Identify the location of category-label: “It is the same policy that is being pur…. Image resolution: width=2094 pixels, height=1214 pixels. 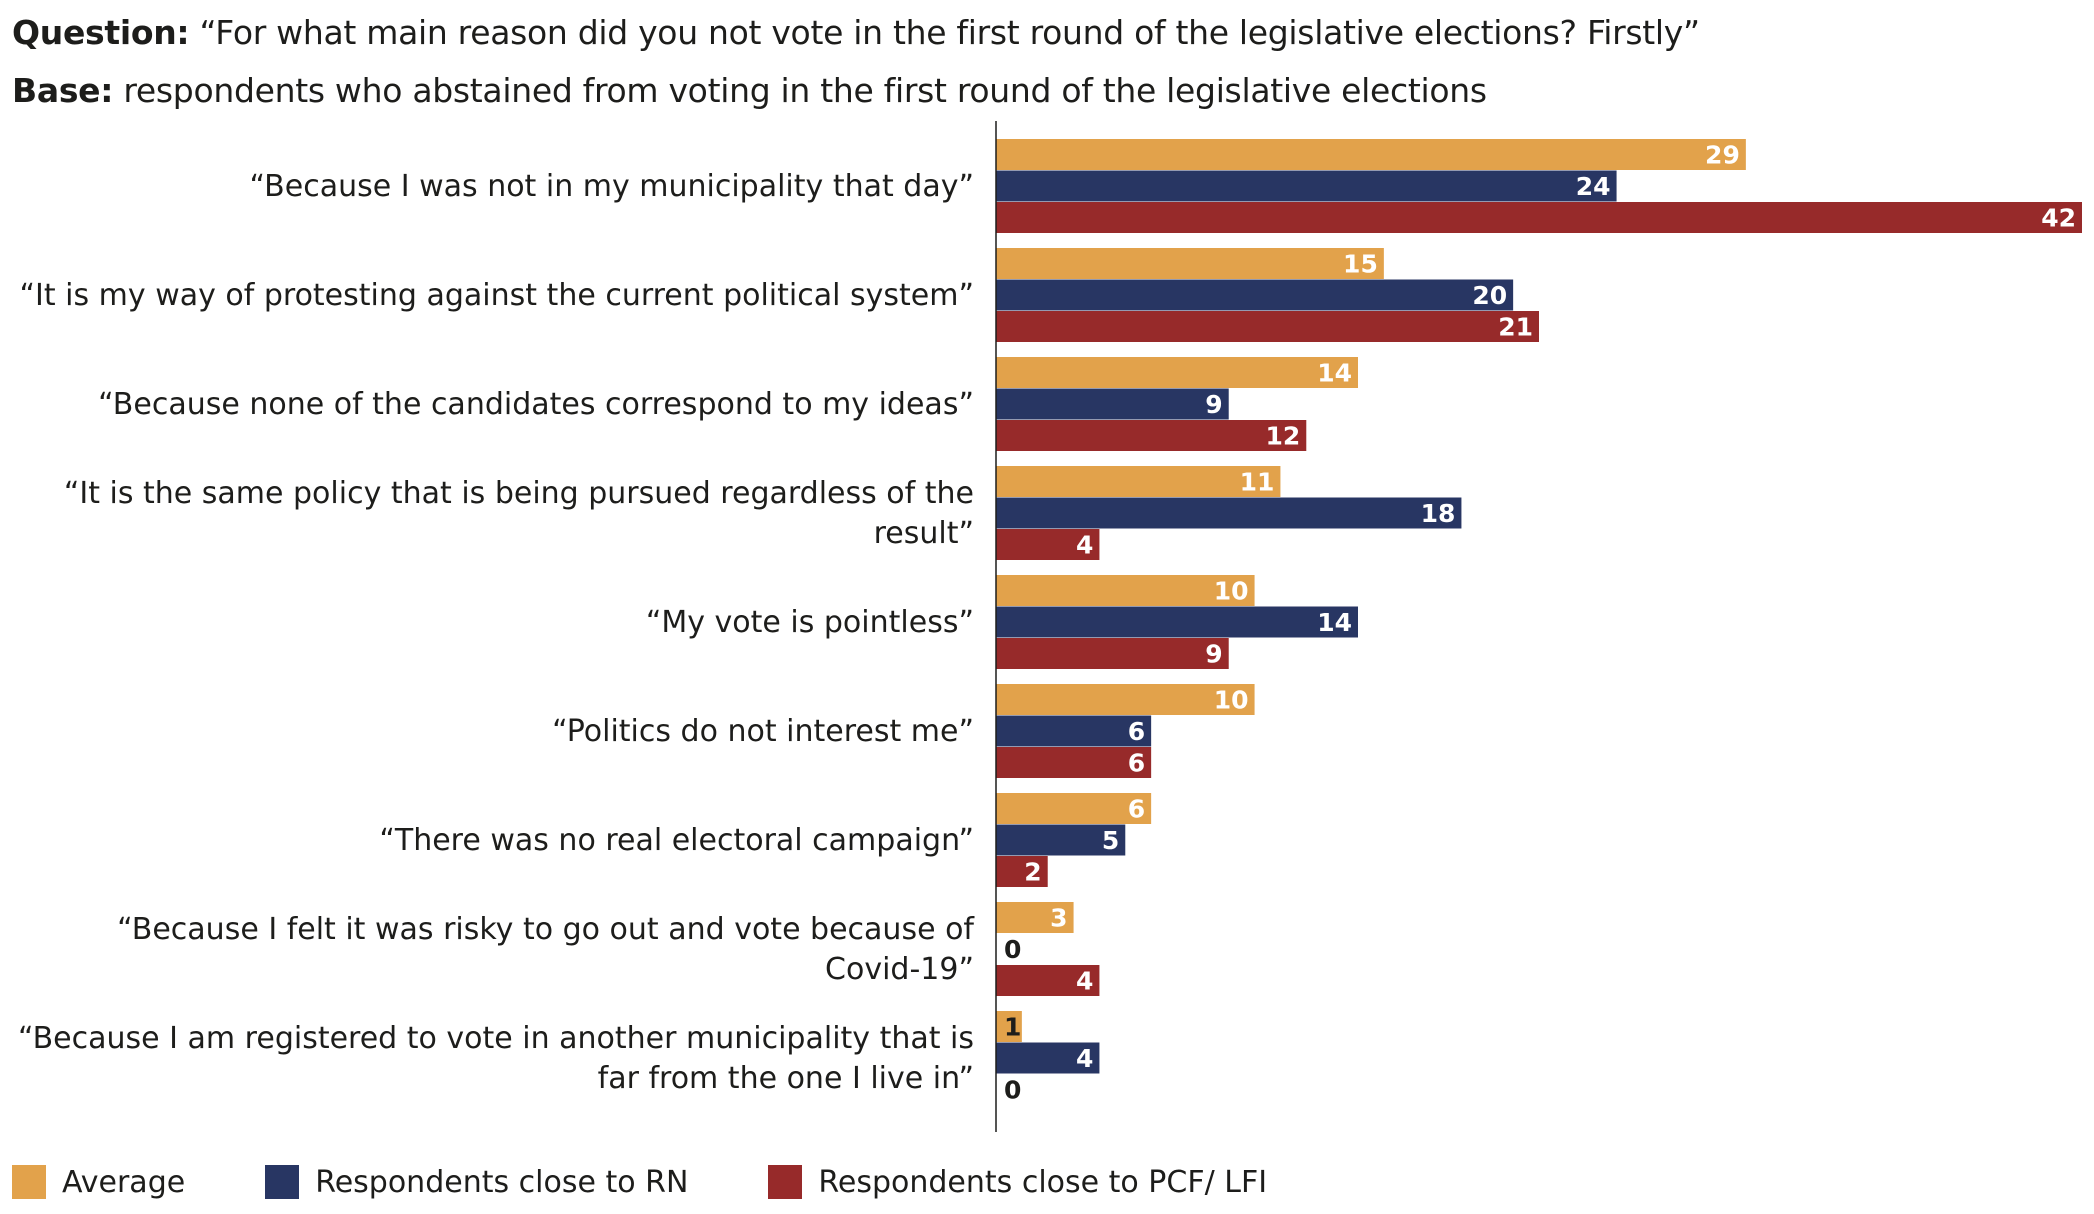
(519, 513).